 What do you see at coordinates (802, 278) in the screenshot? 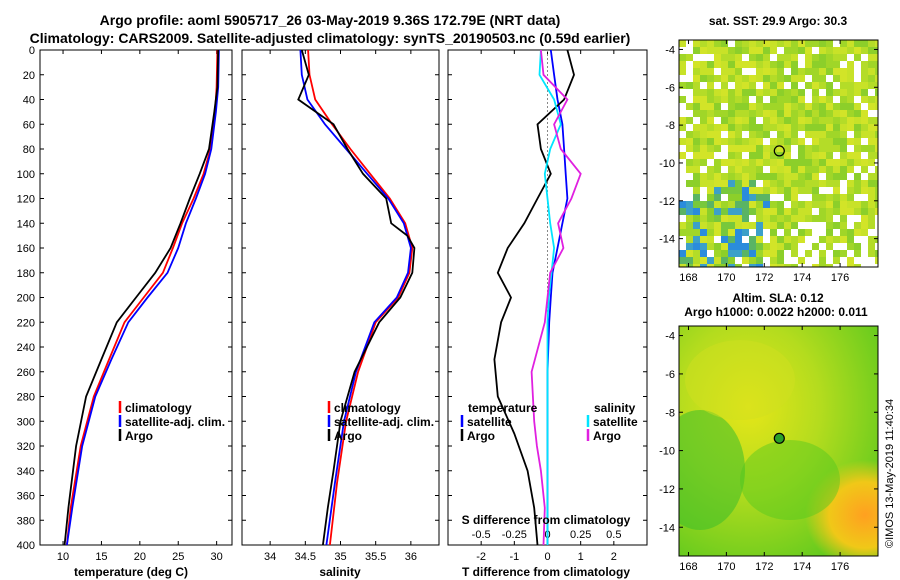
I see `map-lon-tick-label: 174` at bounding box center [802, 278].